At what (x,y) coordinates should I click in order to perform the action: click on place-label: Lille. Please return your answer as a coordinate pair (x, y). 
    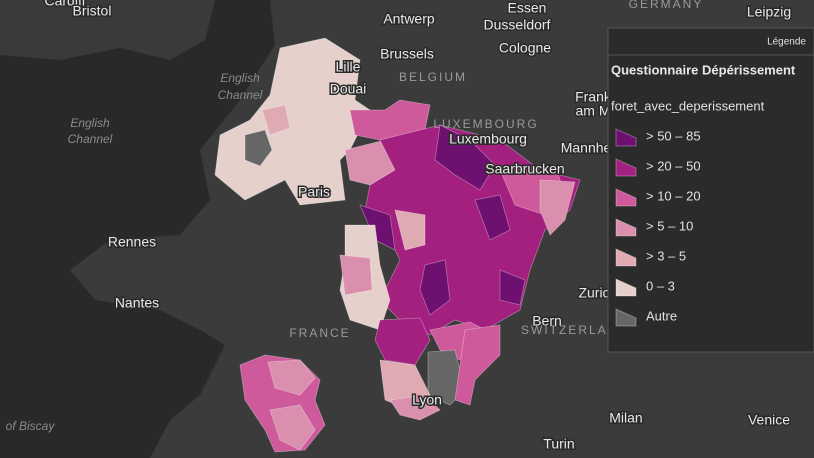
    Looking at the image, I should click on (348, 67).